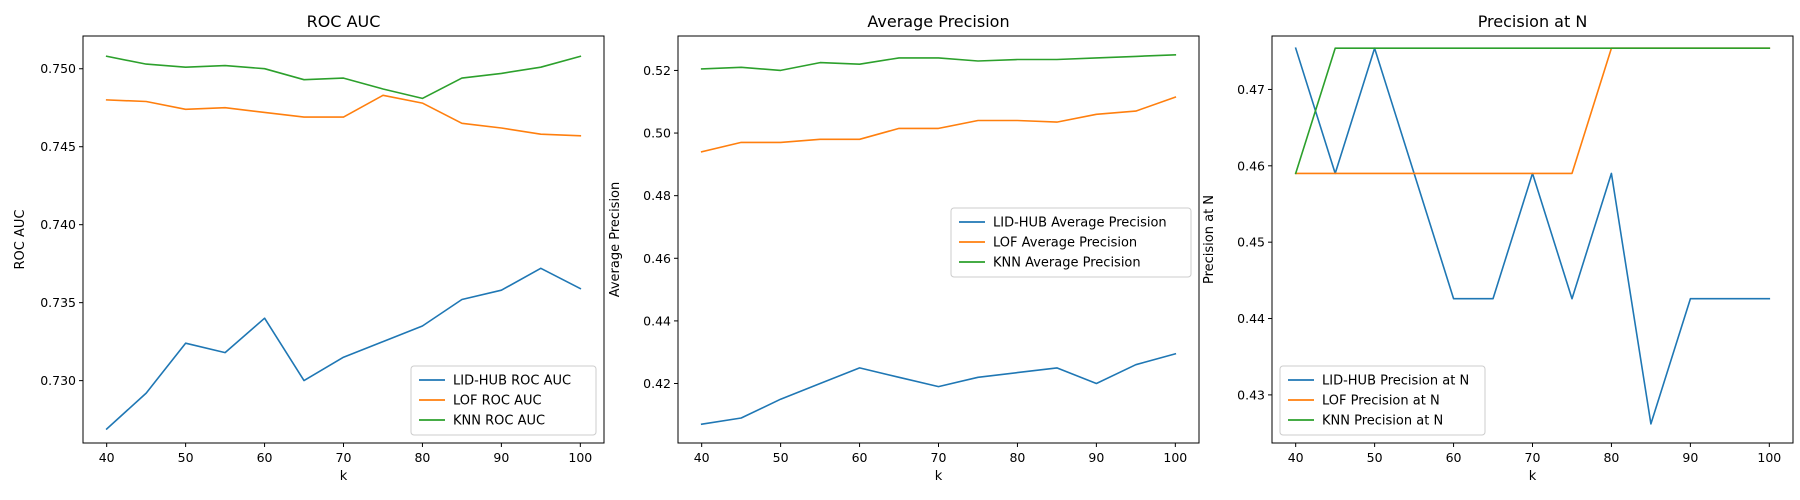 Image resolution: width=1800 pixels, height=500 pixels. I want to click on average-precision-y-tick-label: 0.52, so click(657, 70).